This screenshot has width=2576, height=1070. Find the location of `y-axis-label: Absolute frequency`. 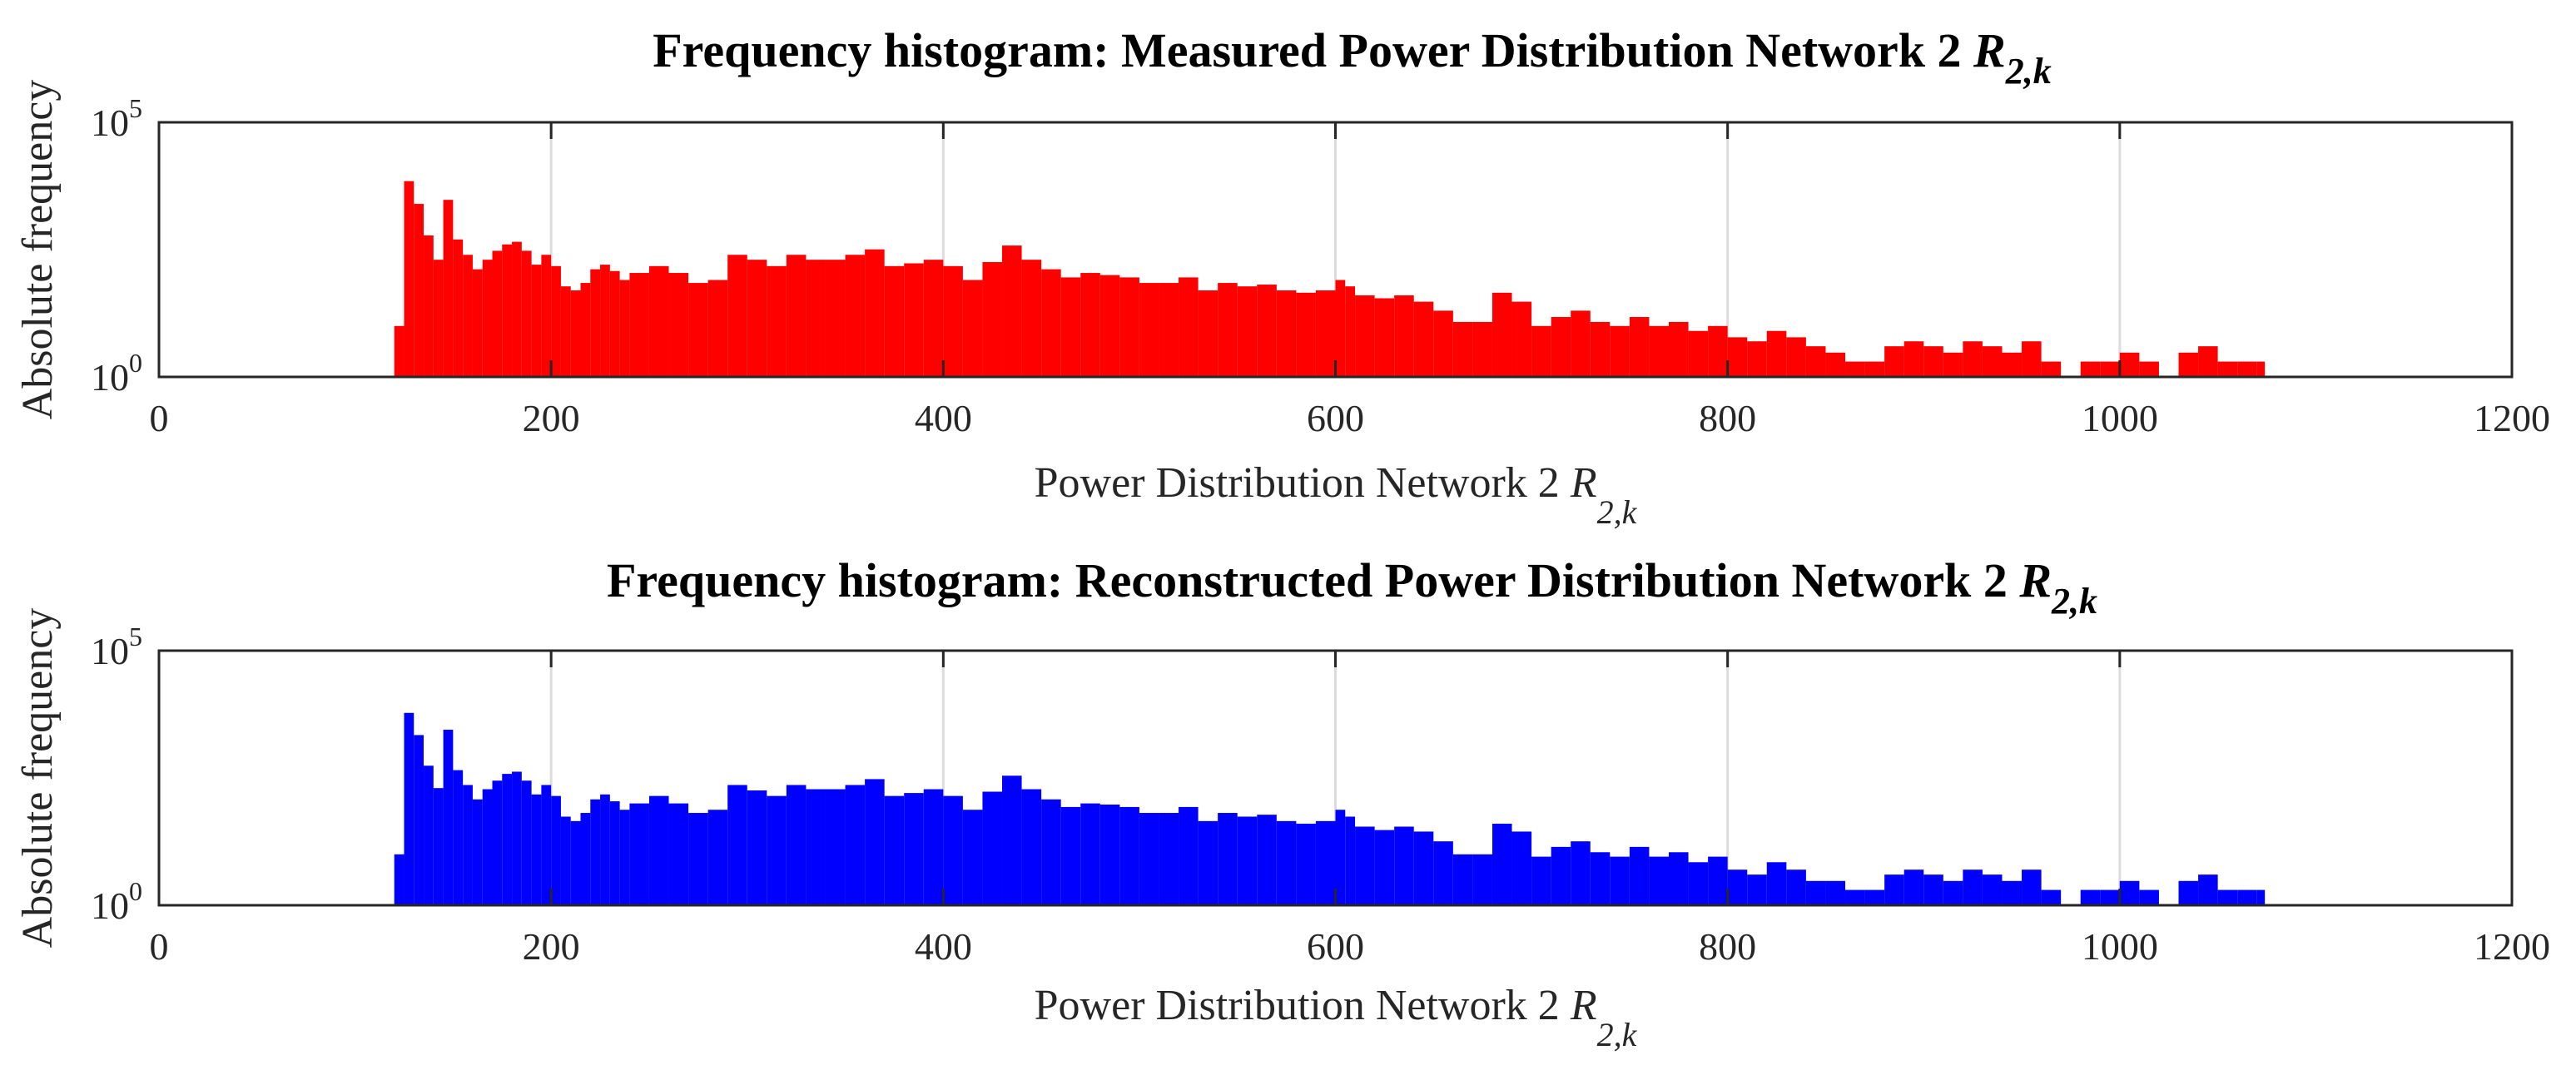

y-axis-label: Absolute frequency is located at coordinates (38, 778).